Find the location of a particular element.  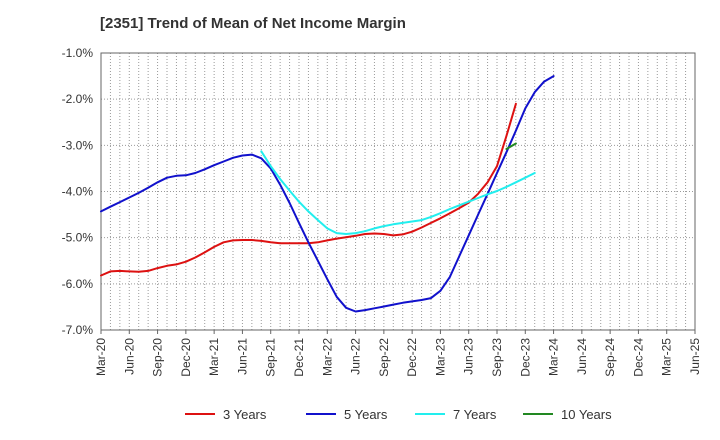

y-tick-label: -1.0% is located at coordinates (78, 53).